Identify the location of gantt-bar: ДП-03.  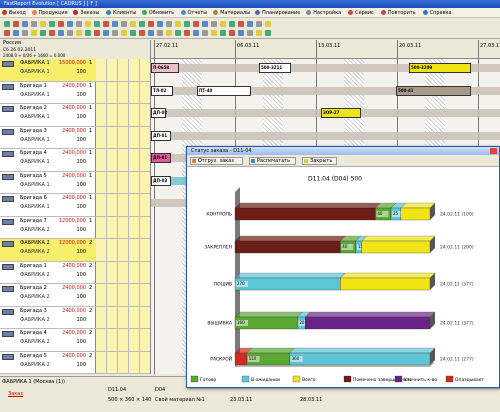
(161, 180).